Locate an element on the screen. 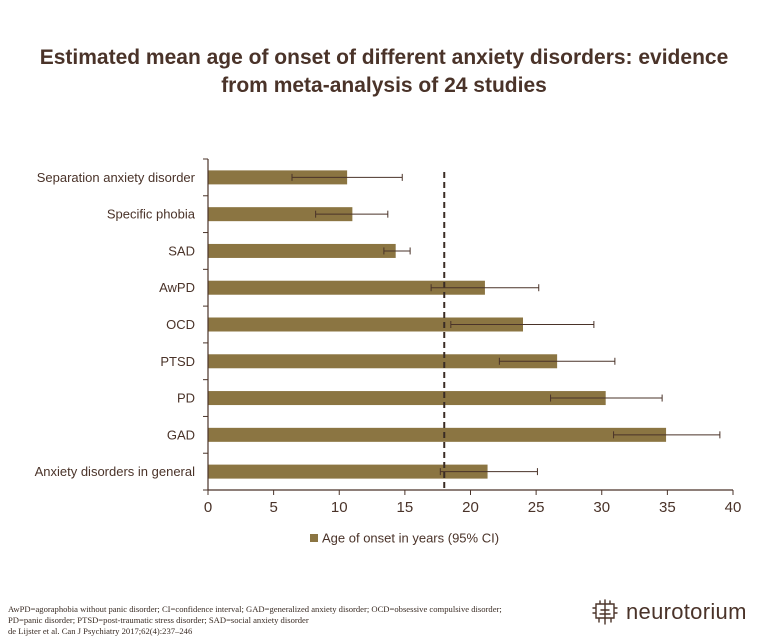 The height and width of the screenshot is (644, 768). legend-label: Age of onset in years (95% CI) is located at coordinates (410, 538).